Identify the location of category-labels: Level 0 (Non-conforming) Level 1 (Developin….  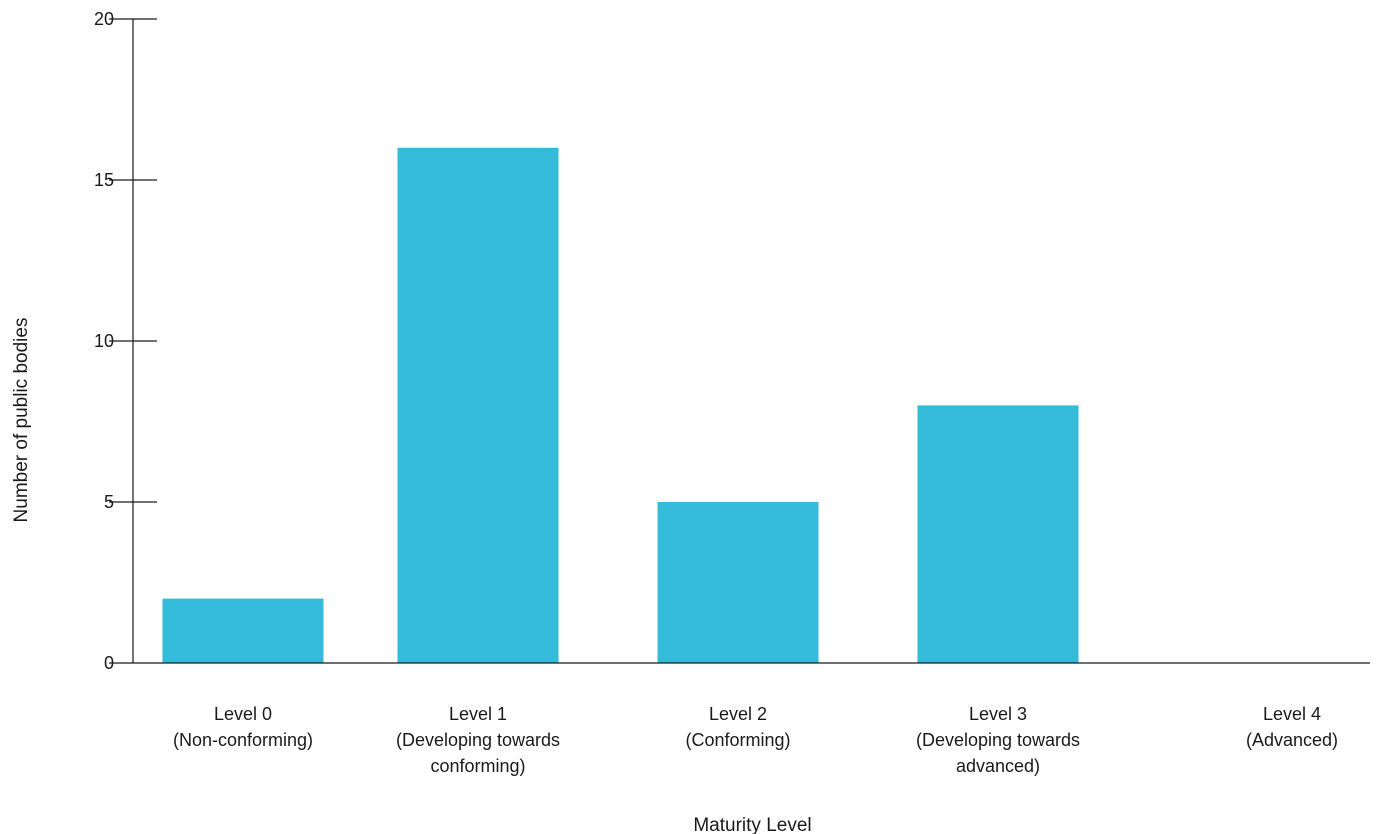
(755, 740).